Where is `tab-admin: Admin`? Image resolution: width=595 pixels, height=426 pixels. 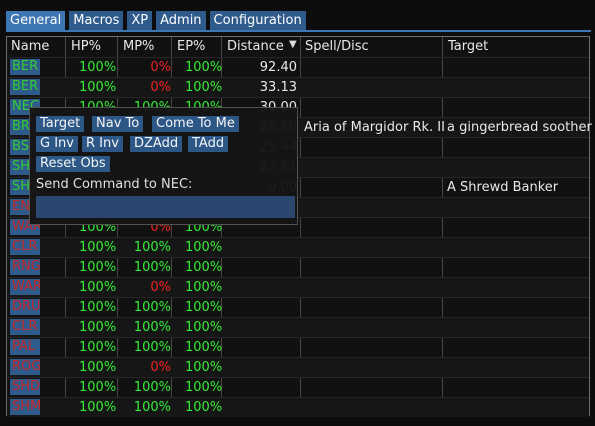
tab-admin: Admin is located at coordinates (181, 20).